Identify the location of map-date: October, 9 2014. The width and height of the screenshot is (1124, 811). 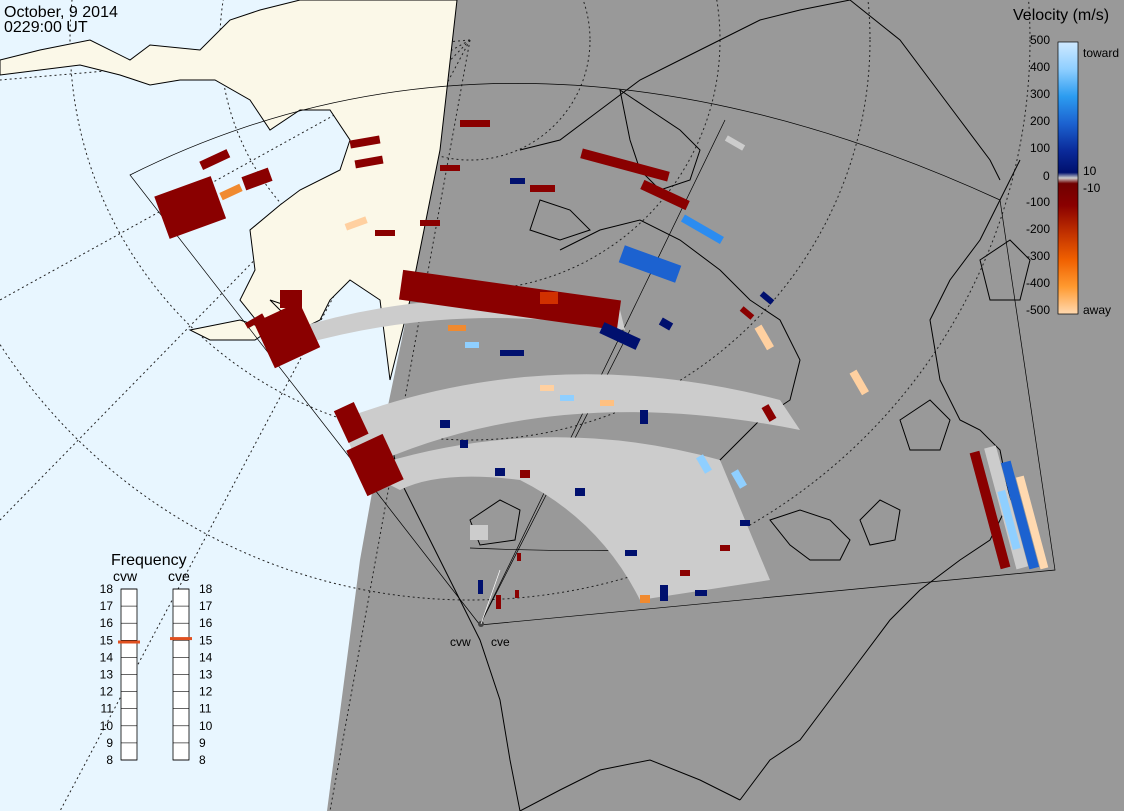
(61, 12).